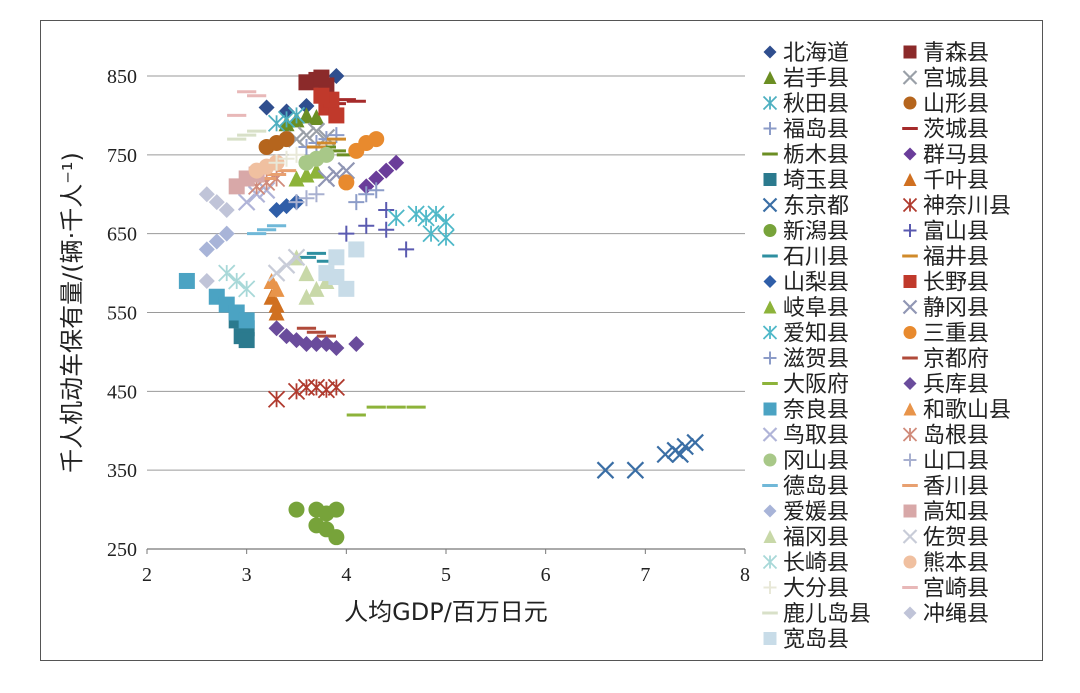 The height and width of the screenshot is (693, 1080). I want to click on legend-label: 石川县, so click(816, 257).